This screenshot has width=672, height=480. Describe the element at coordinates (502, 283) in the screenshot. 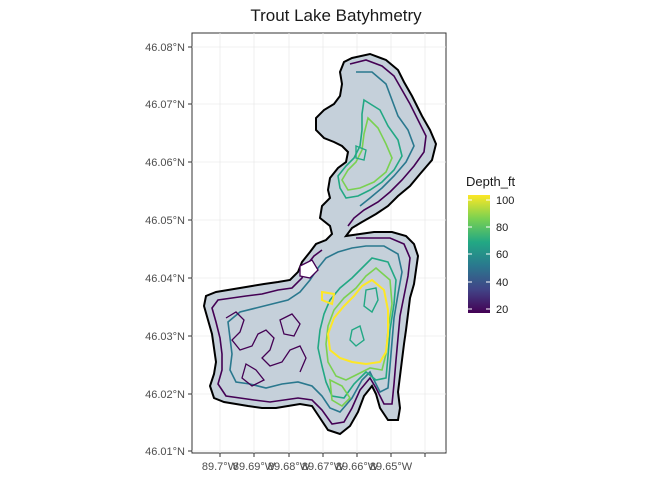

I see `legend-label: 40` at that location.